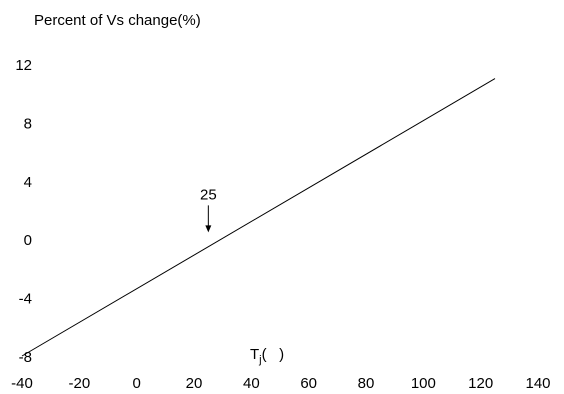 The image size is (564, 394). What do you see at coordinates (79, 383) in the screenshot?
I see `x-tick-label: -20` at bounding box center [79, 383].